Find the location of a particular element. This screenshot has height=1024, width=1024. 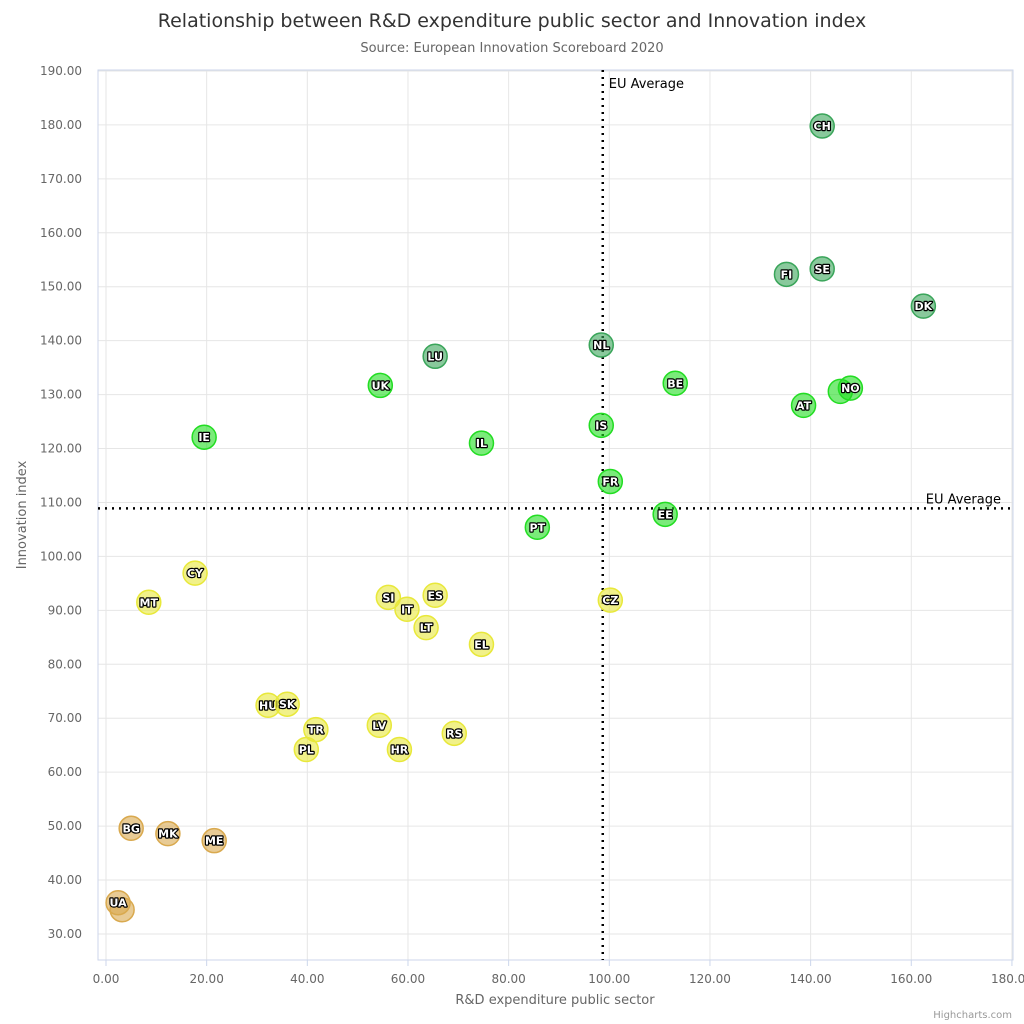

data-point-label: LT is located at coordinates (426, 628).